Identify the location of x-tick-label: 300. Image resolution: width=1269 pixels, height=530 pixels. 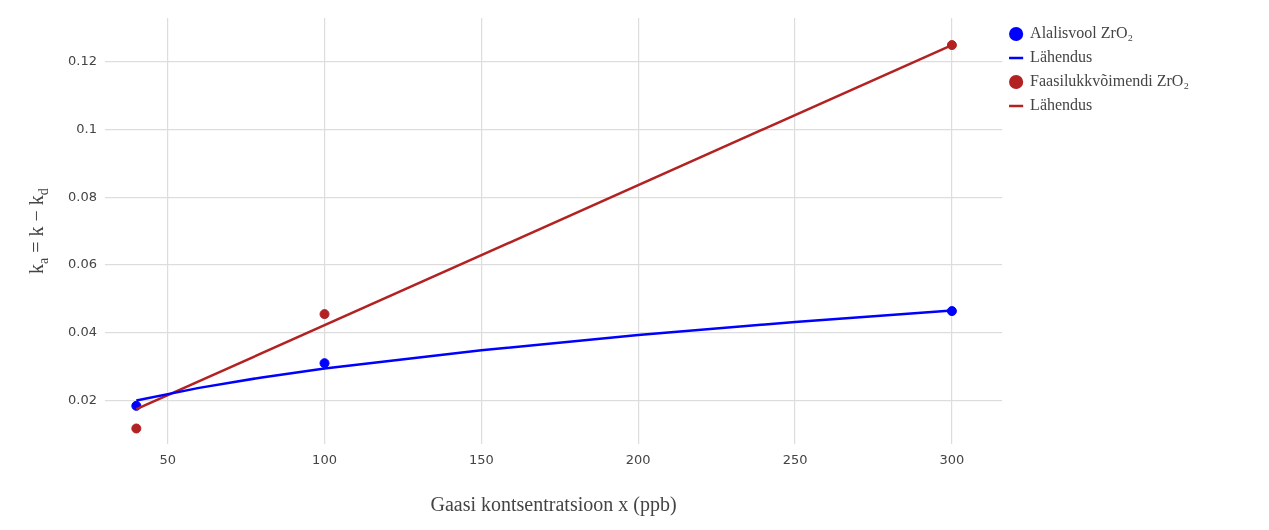
(952, 459).